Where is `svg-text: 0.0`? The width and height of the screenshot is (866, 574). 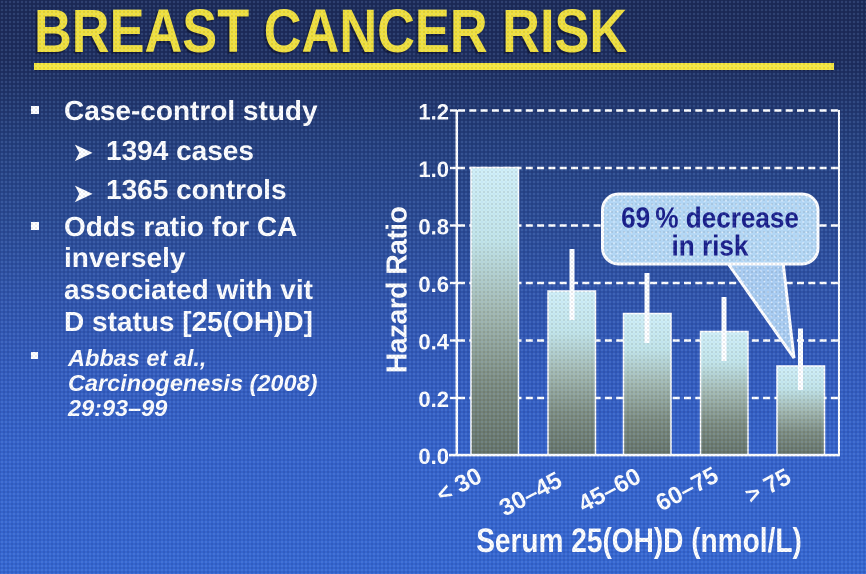
svg-text: 0.0 is located at coordinates (433, 456).